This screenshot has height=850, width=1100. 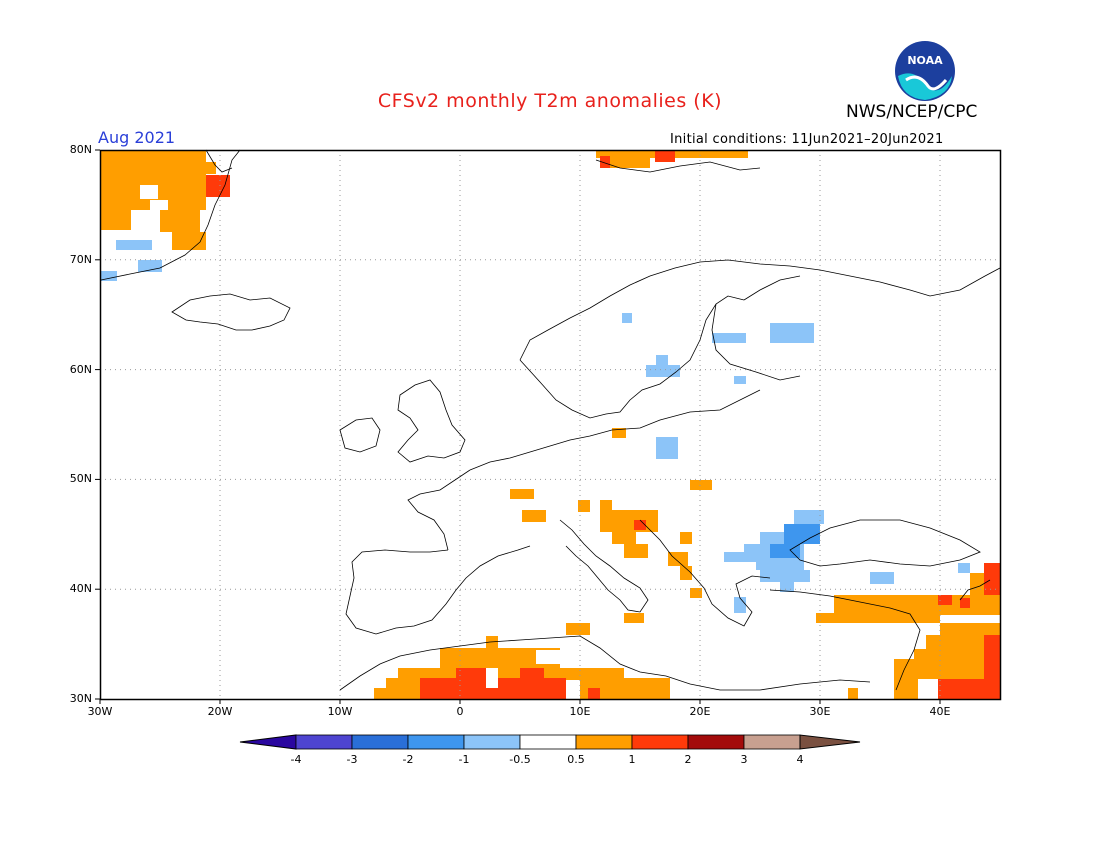 What do you see at coordinates (340, 711) in the screenshot?
I see `lon-label: 10W` at bounding box center [340, 711].